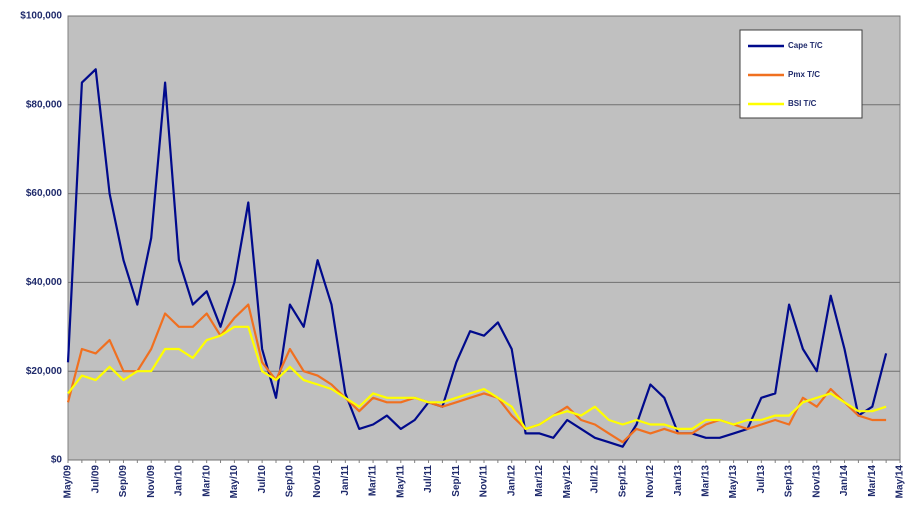 The width and height of the screenshot is (913, 520). Describe the element at coordinates (57, 460) in the screenshot. I see `y-tick-label: $0` at that location.